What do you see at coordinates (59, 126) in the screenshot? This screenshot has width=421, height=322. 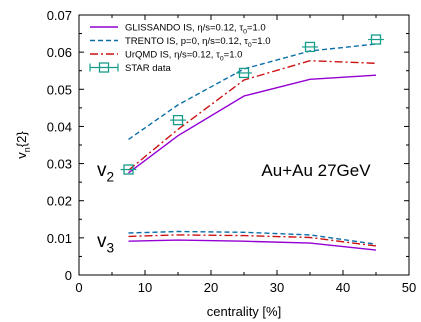 I see `y-tick-label: 0.04` at bounding box center [59, 126].